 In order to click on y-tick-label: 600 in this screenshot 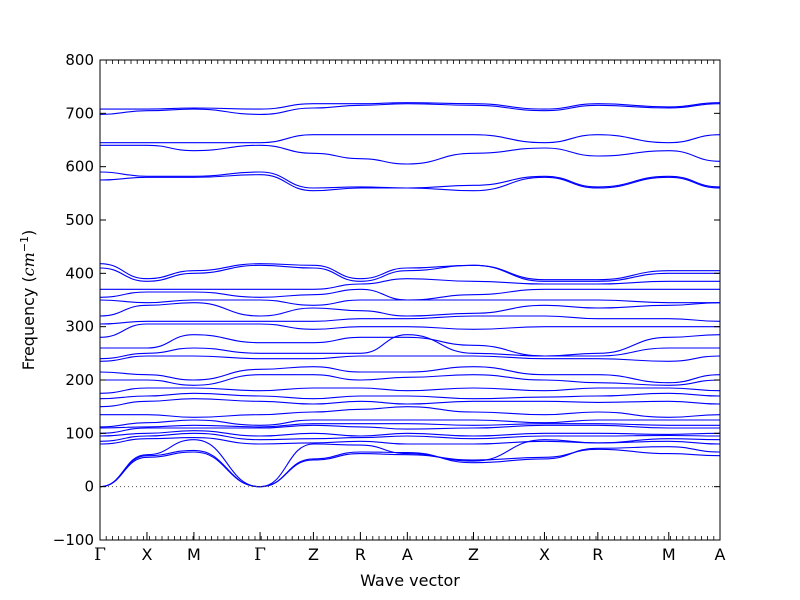, I will do `click(79, 167)`.